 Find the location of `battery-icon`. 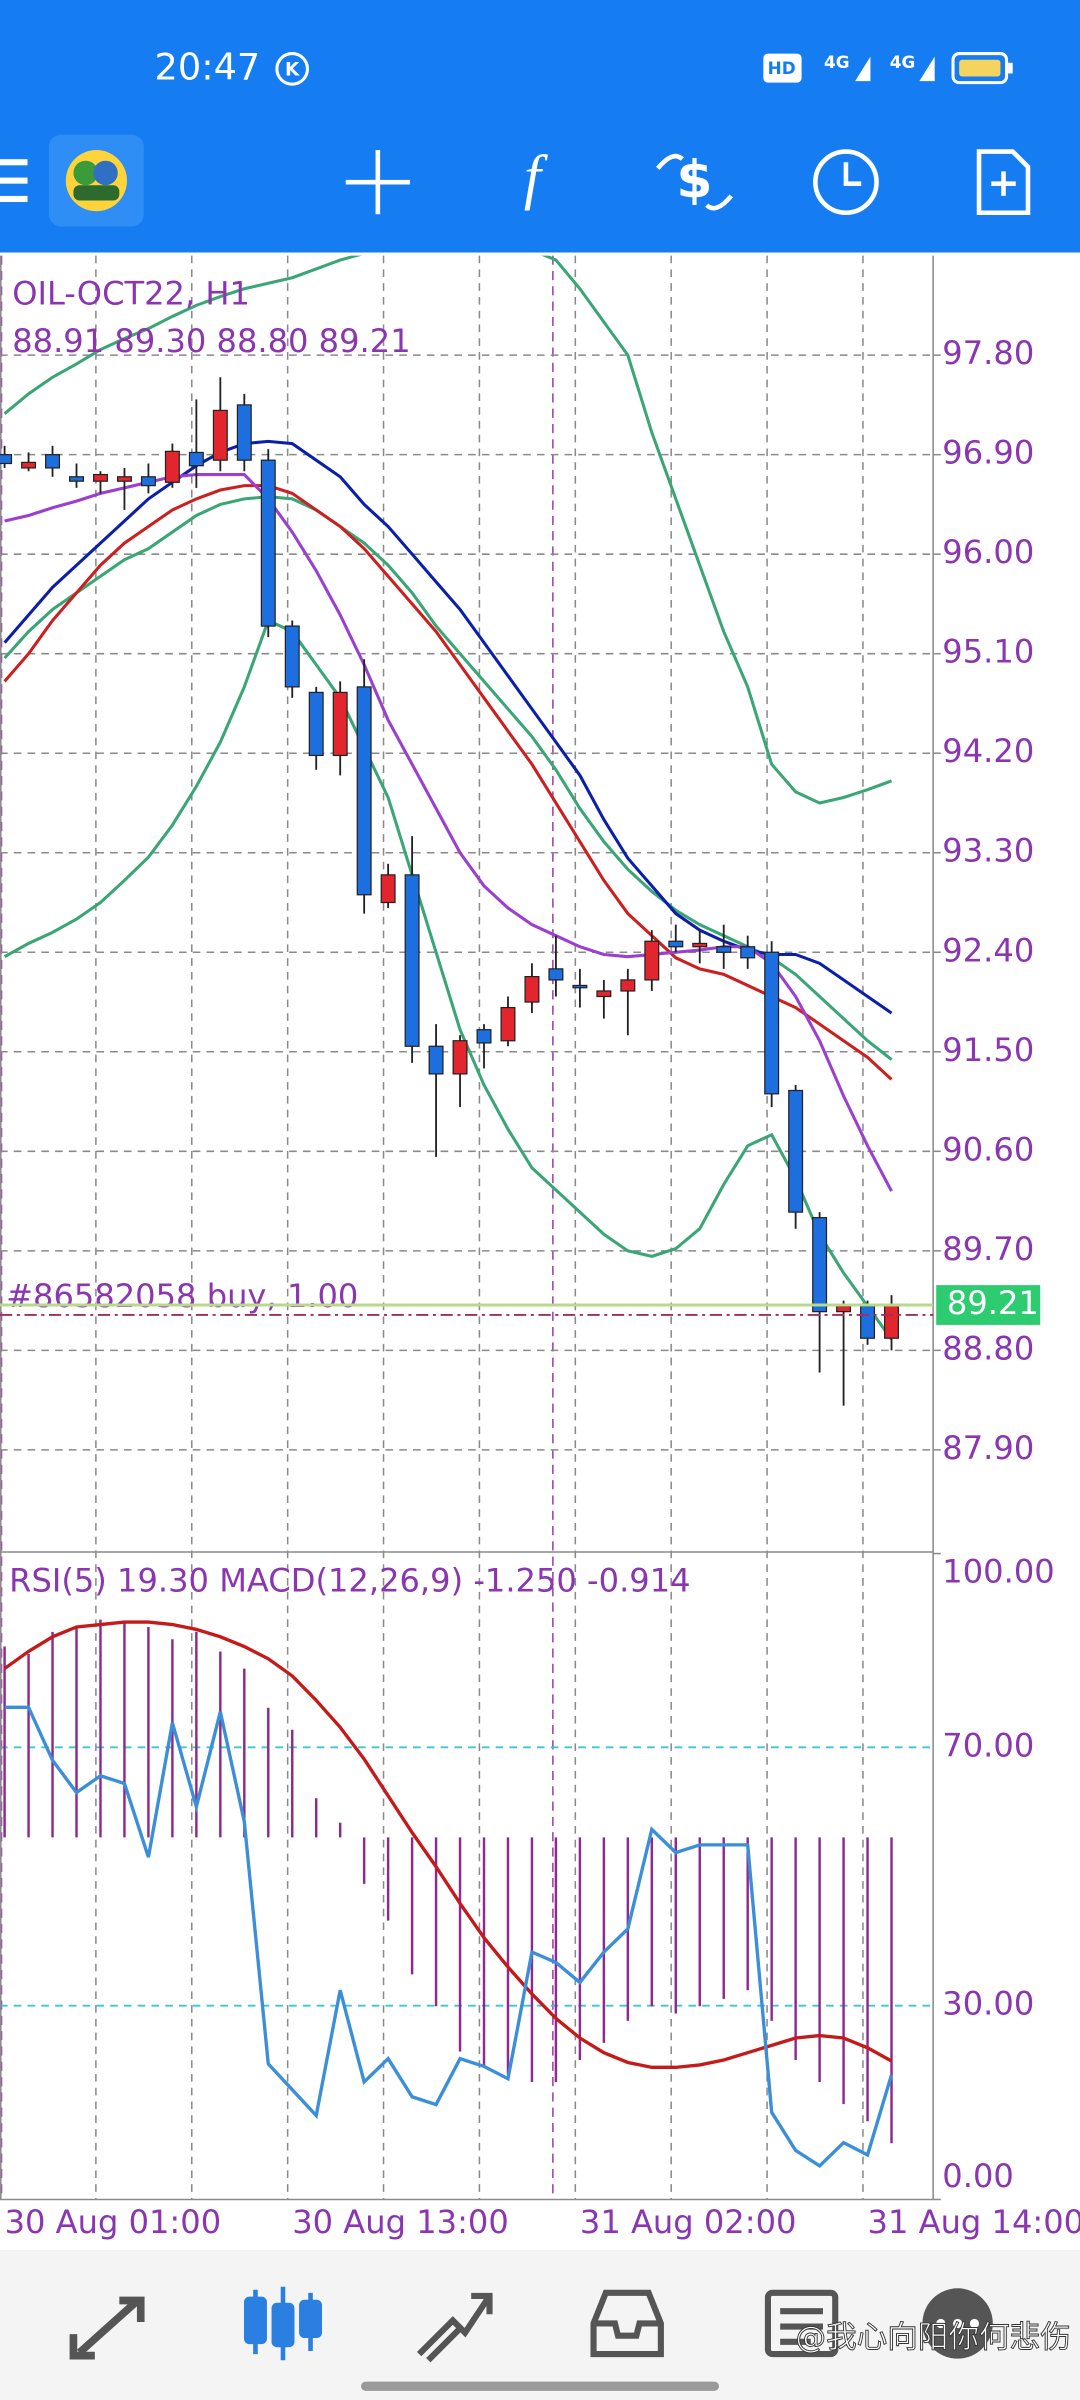

battery-icon is located at coordinates (982, 68).